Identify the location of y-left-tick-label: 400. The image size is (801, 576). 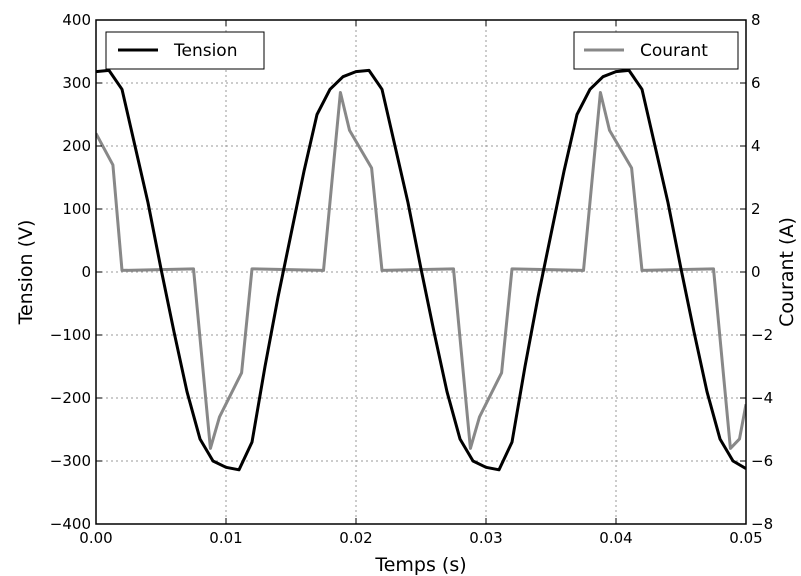
(76, 20).